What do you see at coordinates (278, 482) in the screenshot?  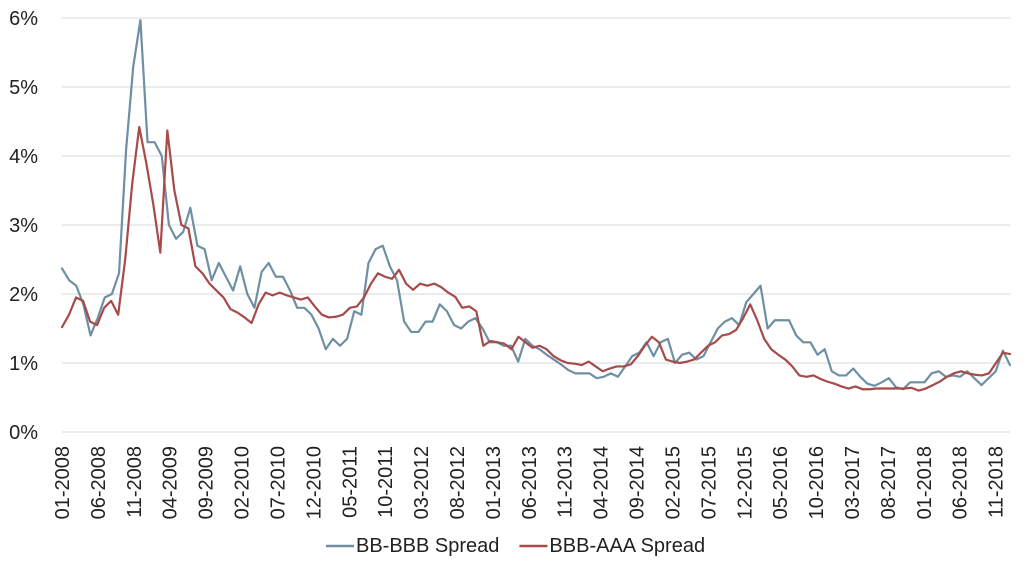 I see `x-tick-label: 07-2010` at bounding box center [278, 482].